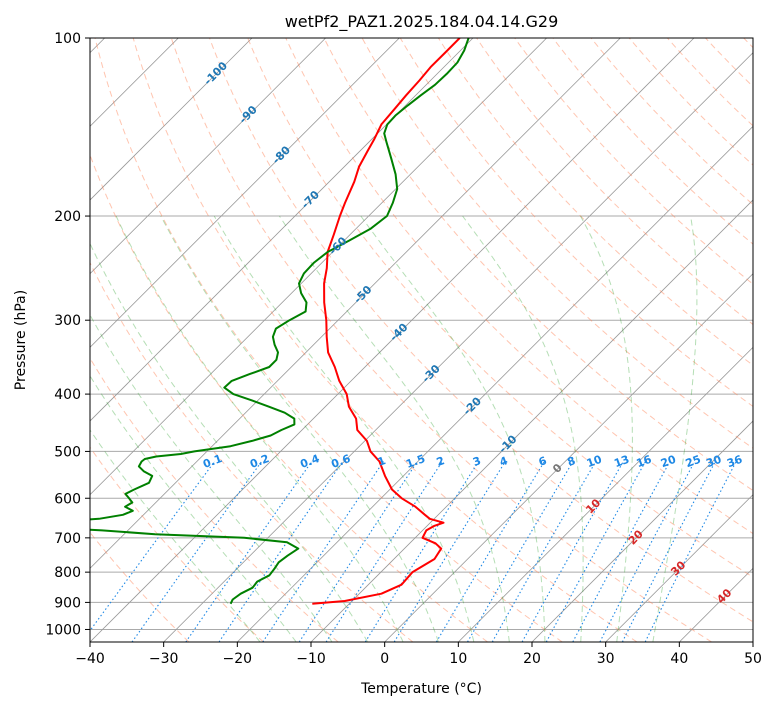 This screenshot has width=775, height=708. What do you see at coordinates (543, 461) in the screenshot?
I see `mixing-ratio-label: 6` at bounding box center [543, 461].